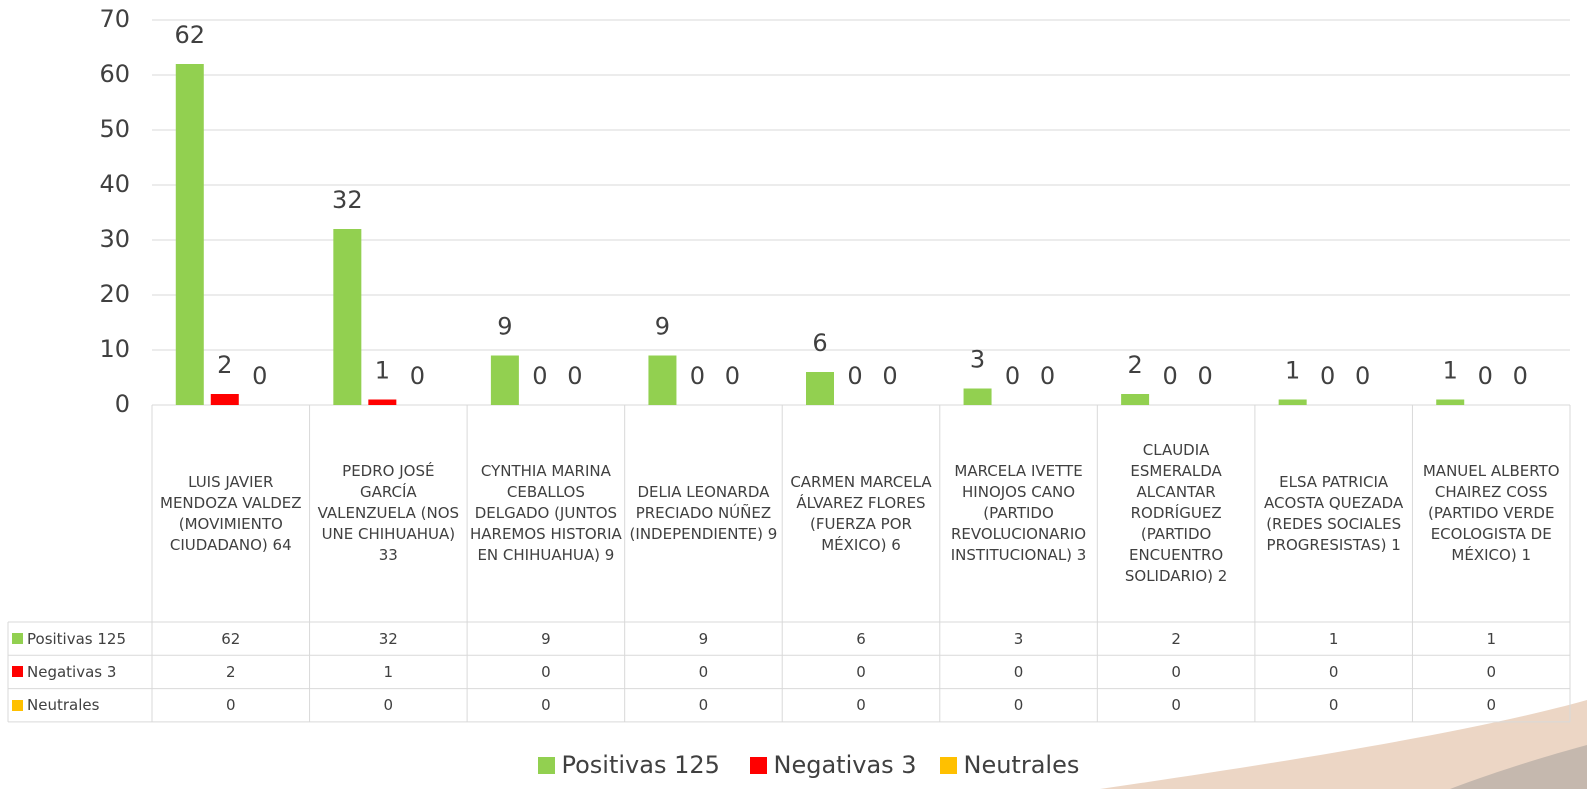 The image size is (1587, 789). I want to click on series-name: Negativas 3, so click(72, 671).